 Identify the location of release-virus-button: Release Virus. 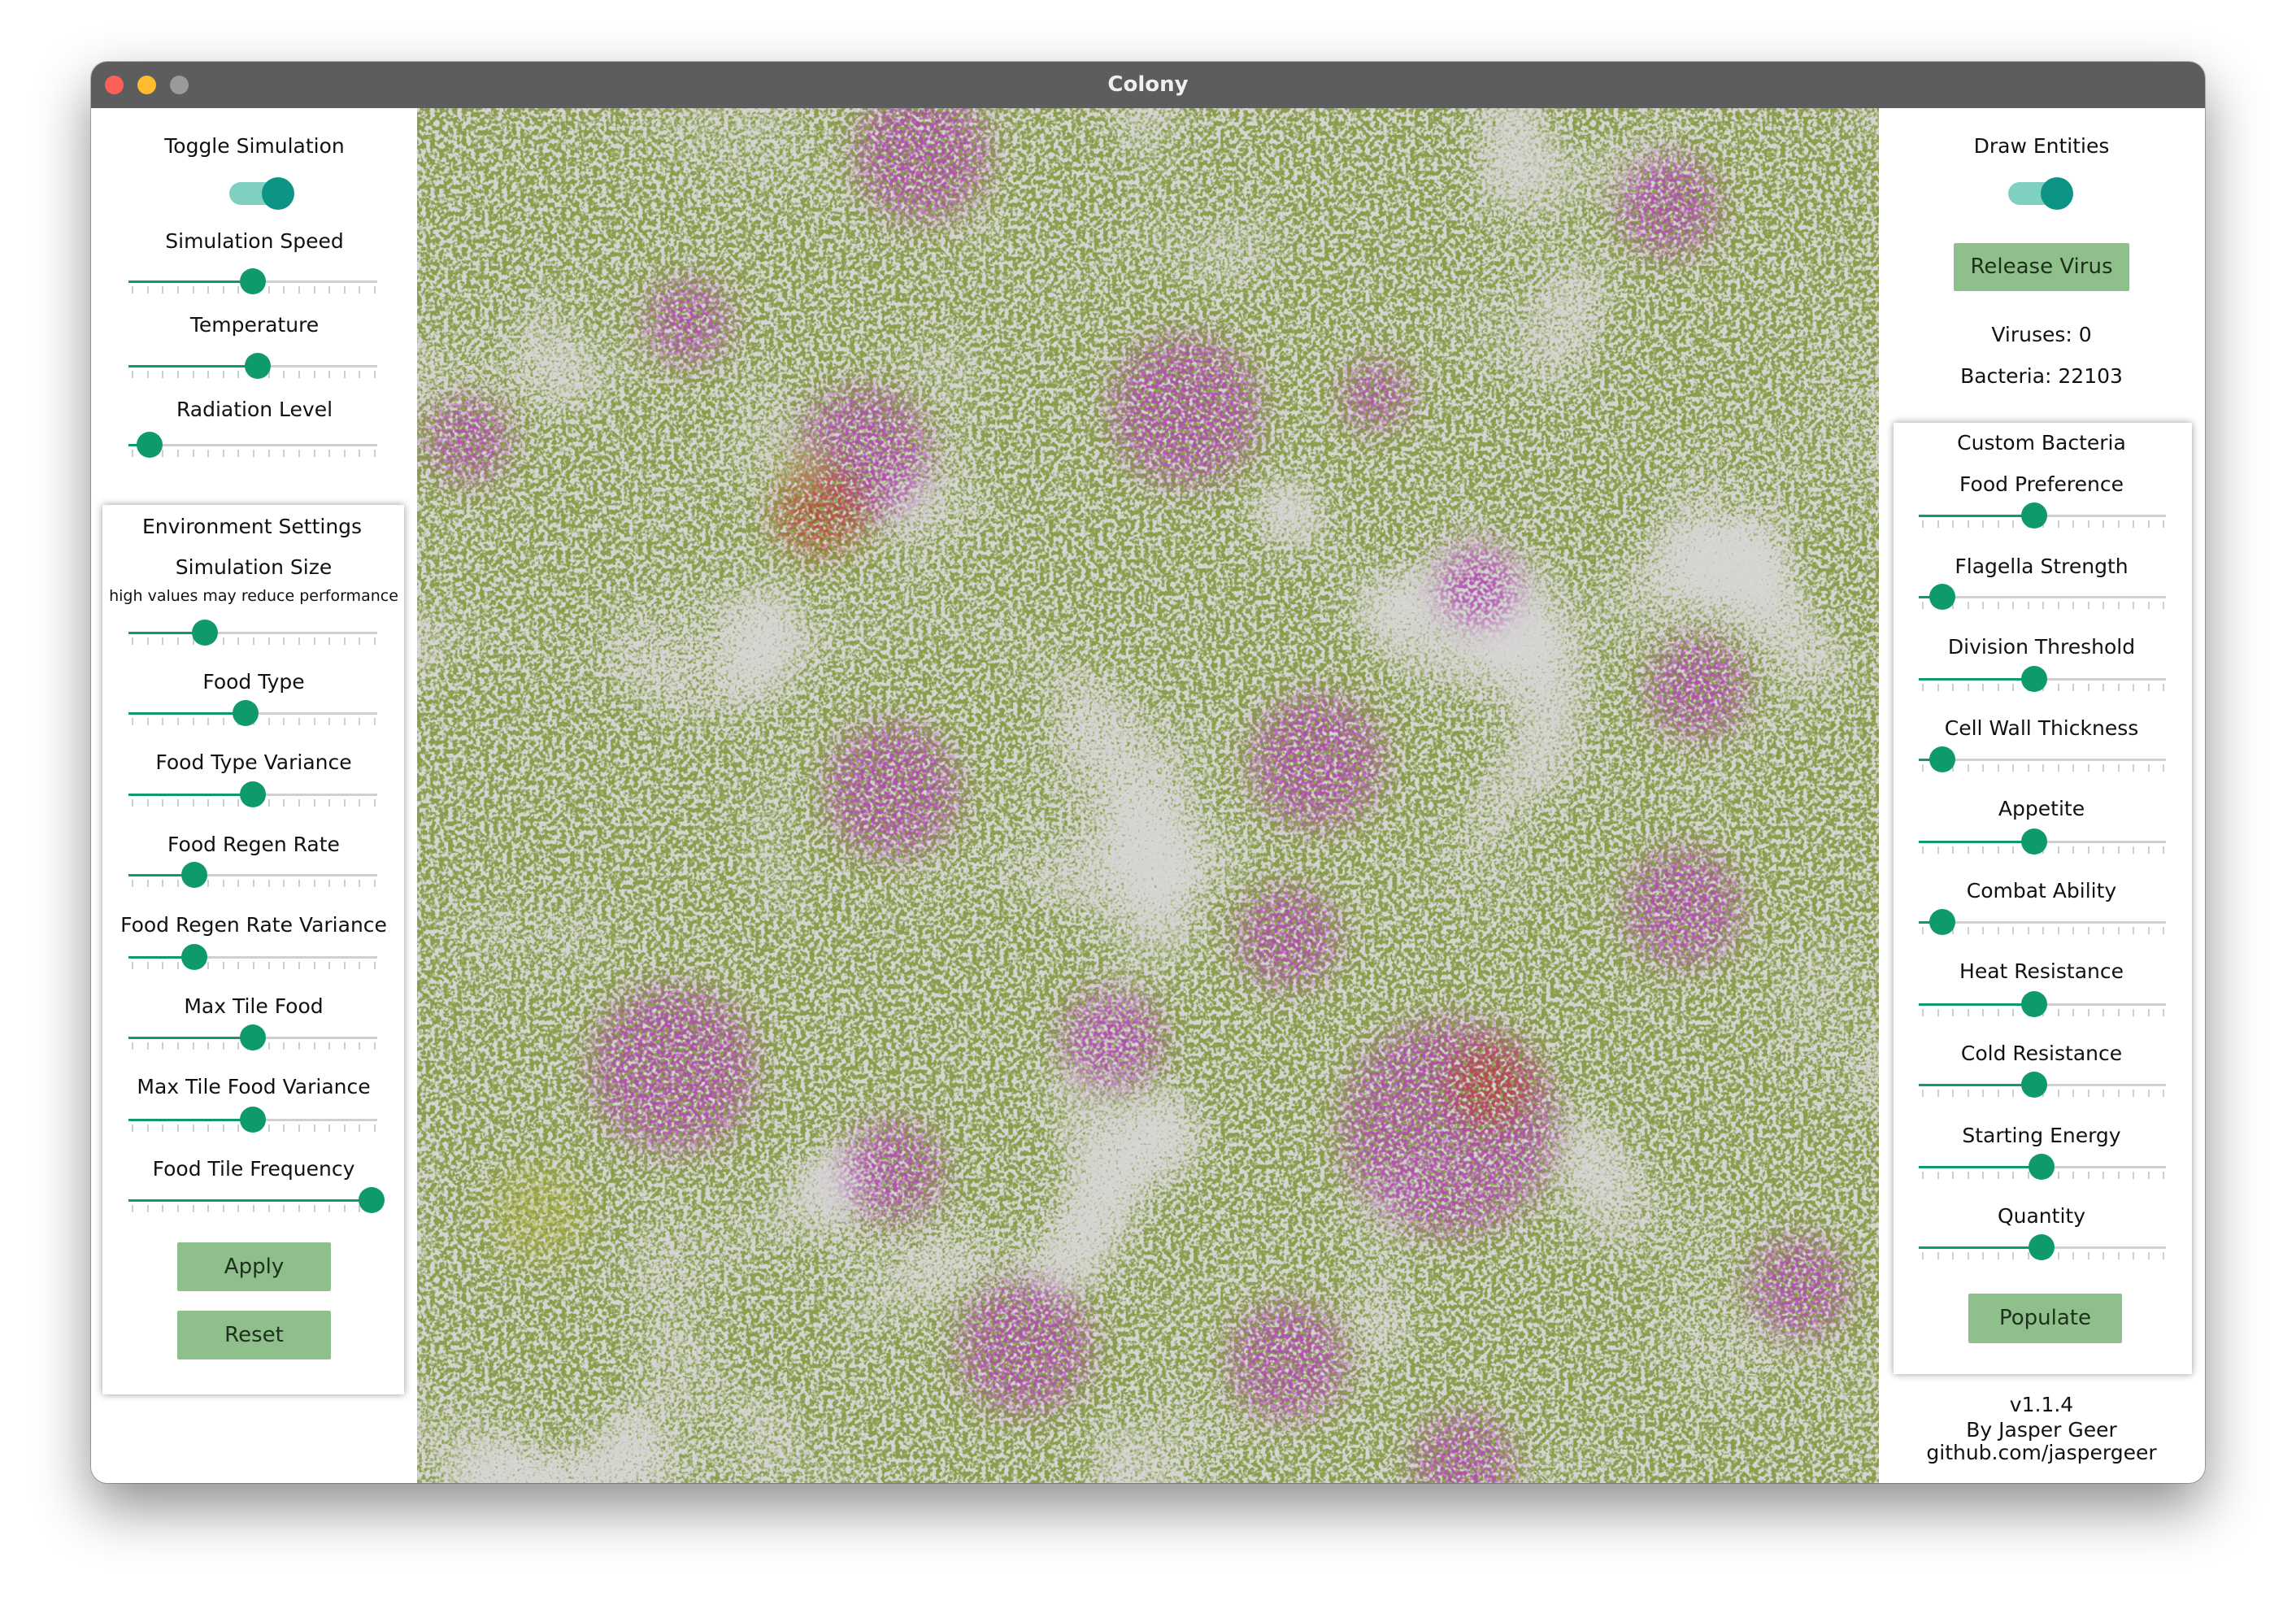
(2042, 267).